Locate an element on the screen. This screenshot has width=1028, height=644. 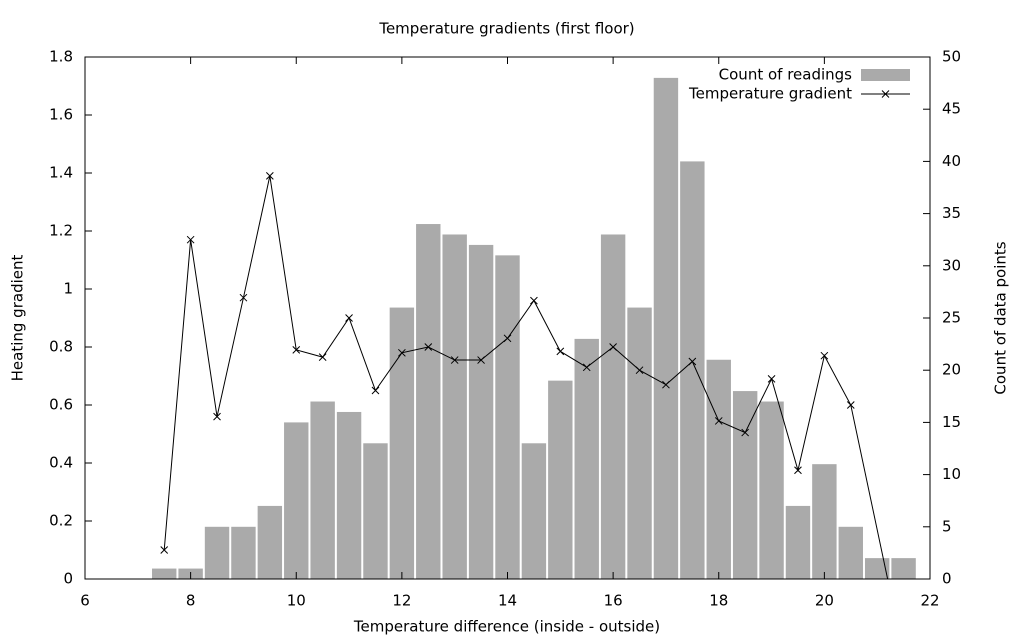
y2-tick-label: 0 is located at coordinates (947, 579).